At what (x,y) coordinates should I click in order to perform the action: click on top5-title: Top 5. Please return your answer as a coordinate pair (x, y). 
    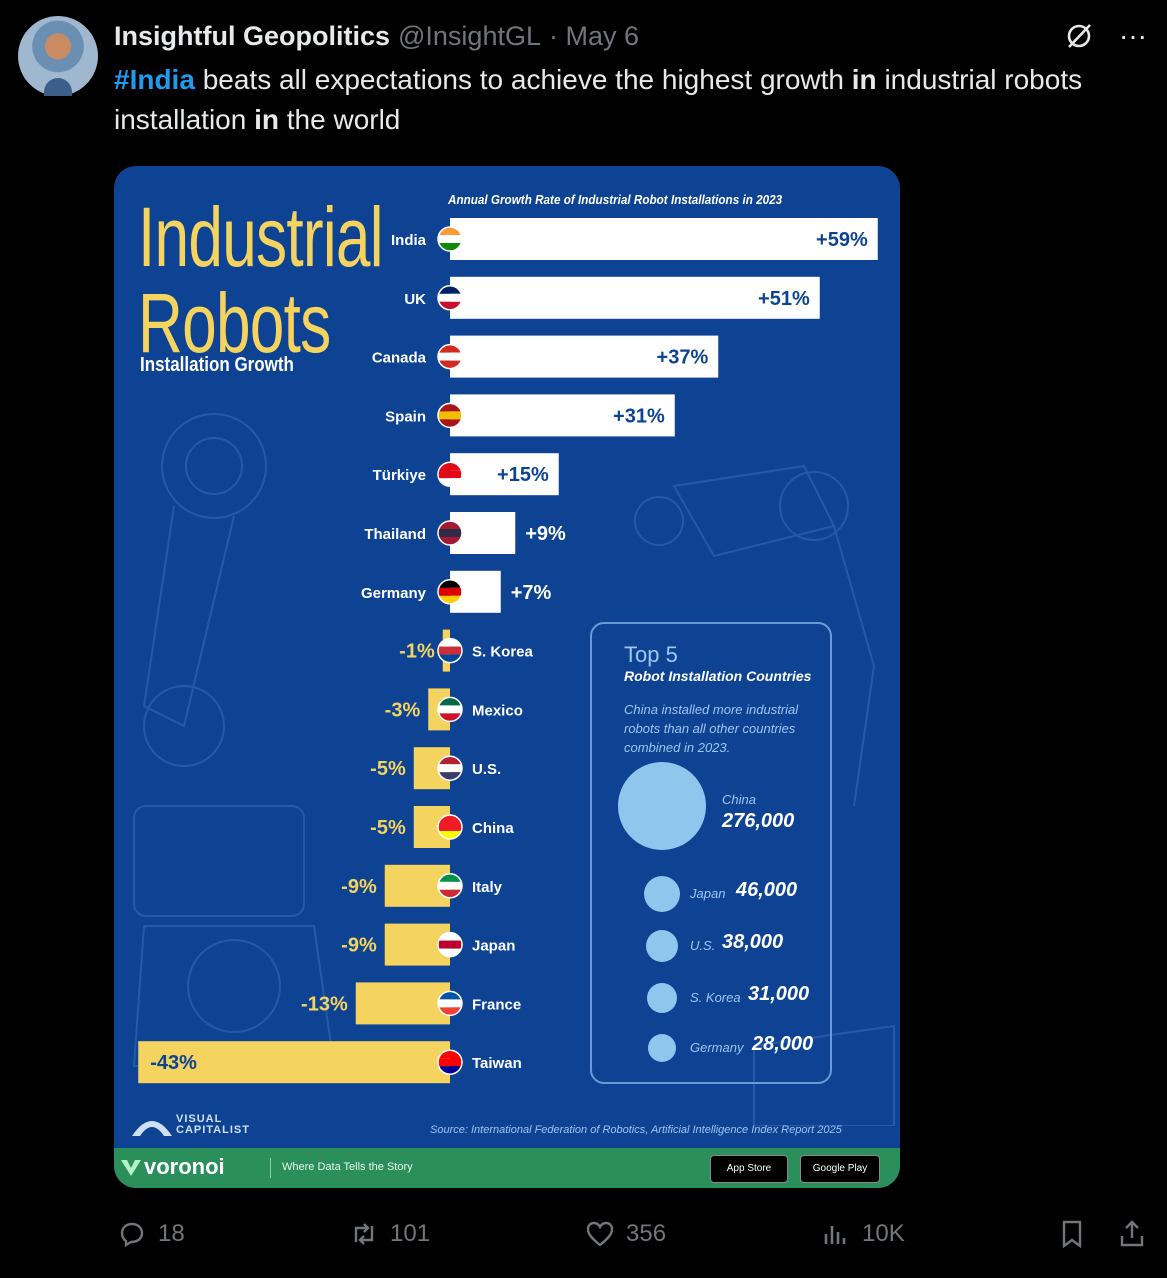
    Looking at the image, I should click on (651, 654).